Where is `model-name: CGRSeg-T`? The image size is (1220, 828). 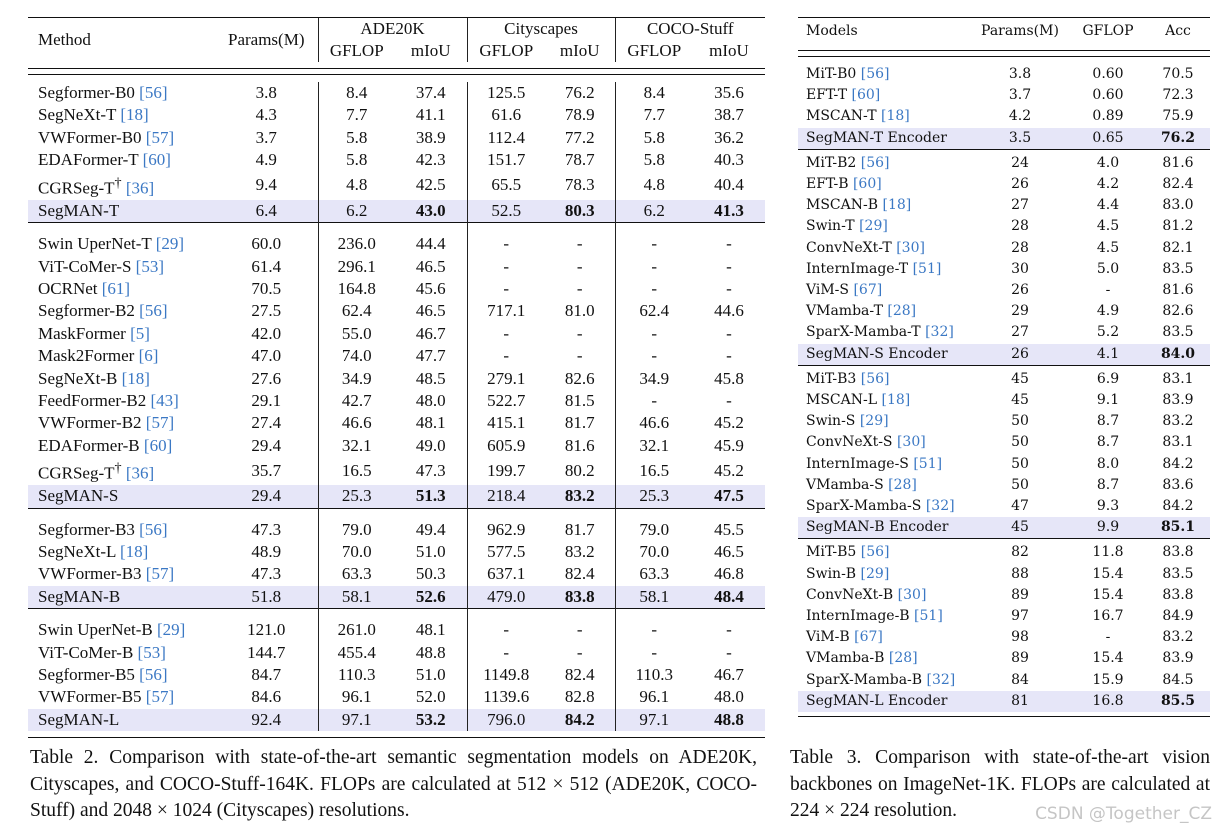
model-name: CGRSeg-T is located at coordinates (76, 473).